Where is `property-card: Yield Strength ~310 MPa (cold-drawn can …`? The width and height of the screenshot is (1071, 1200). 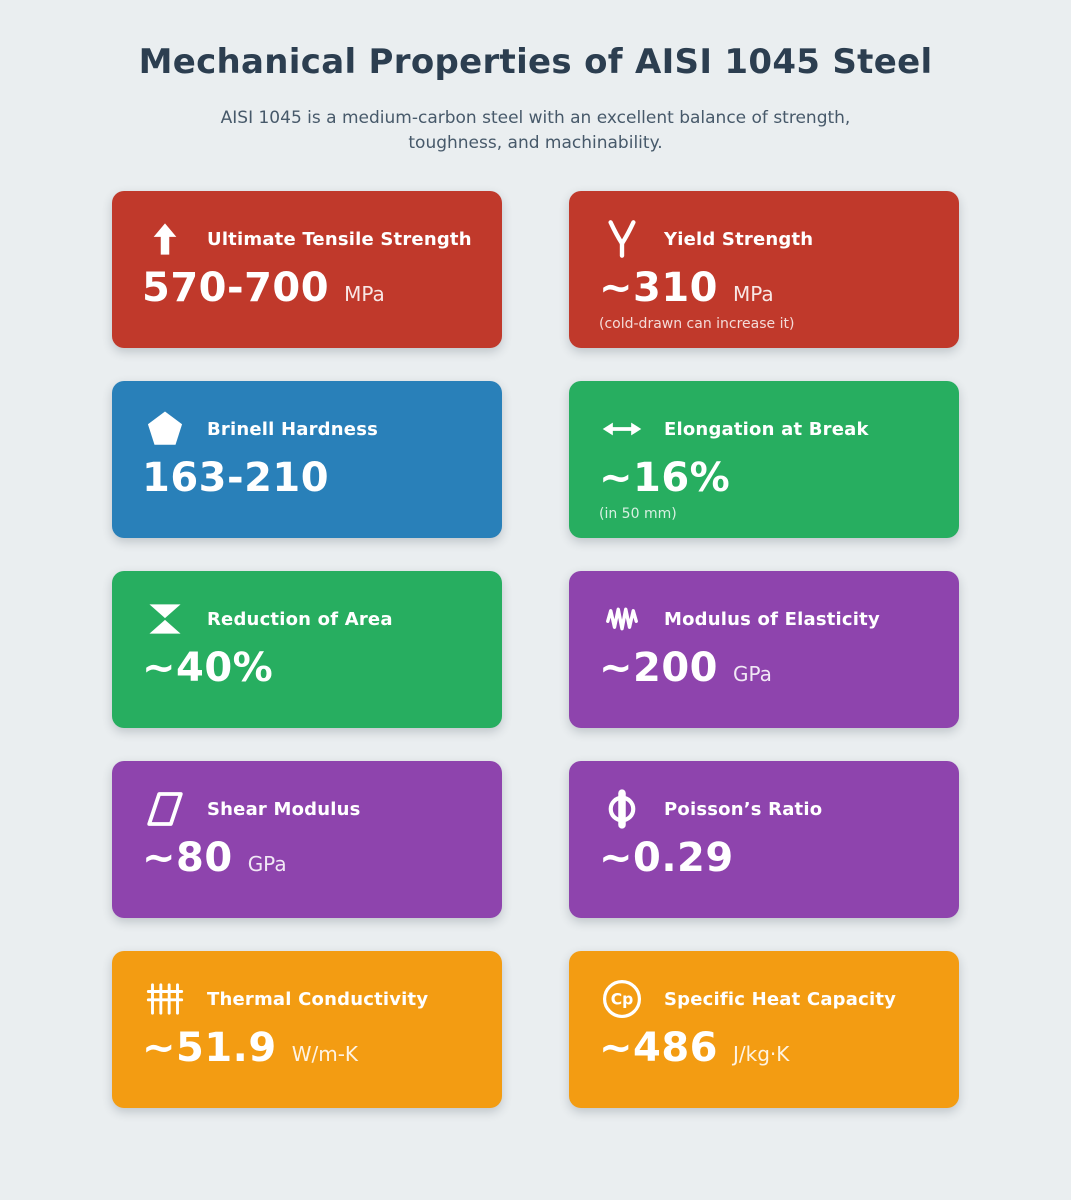 property-card: Yield Strength ~310 MPa (cold-drawn can … is located at coordinates (764, 270).